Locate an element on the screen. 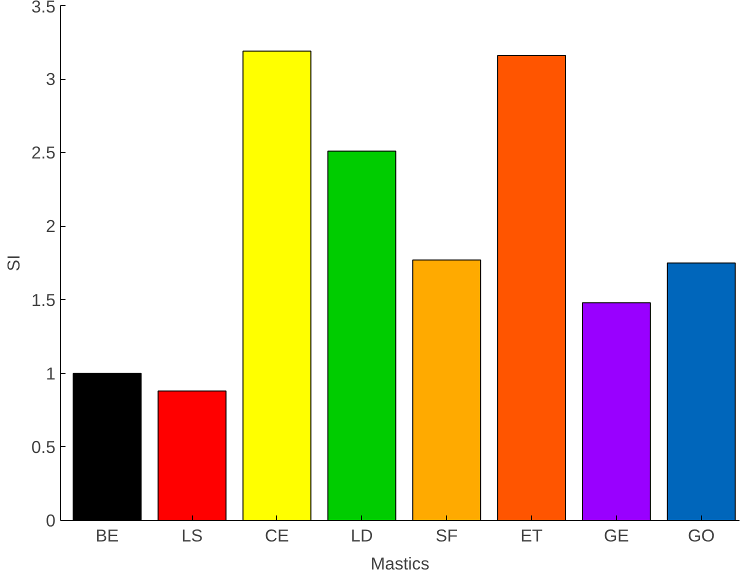 This screenshot has width=744, height=576. y-tick-label: 3 is located at coordinates (51, 79).